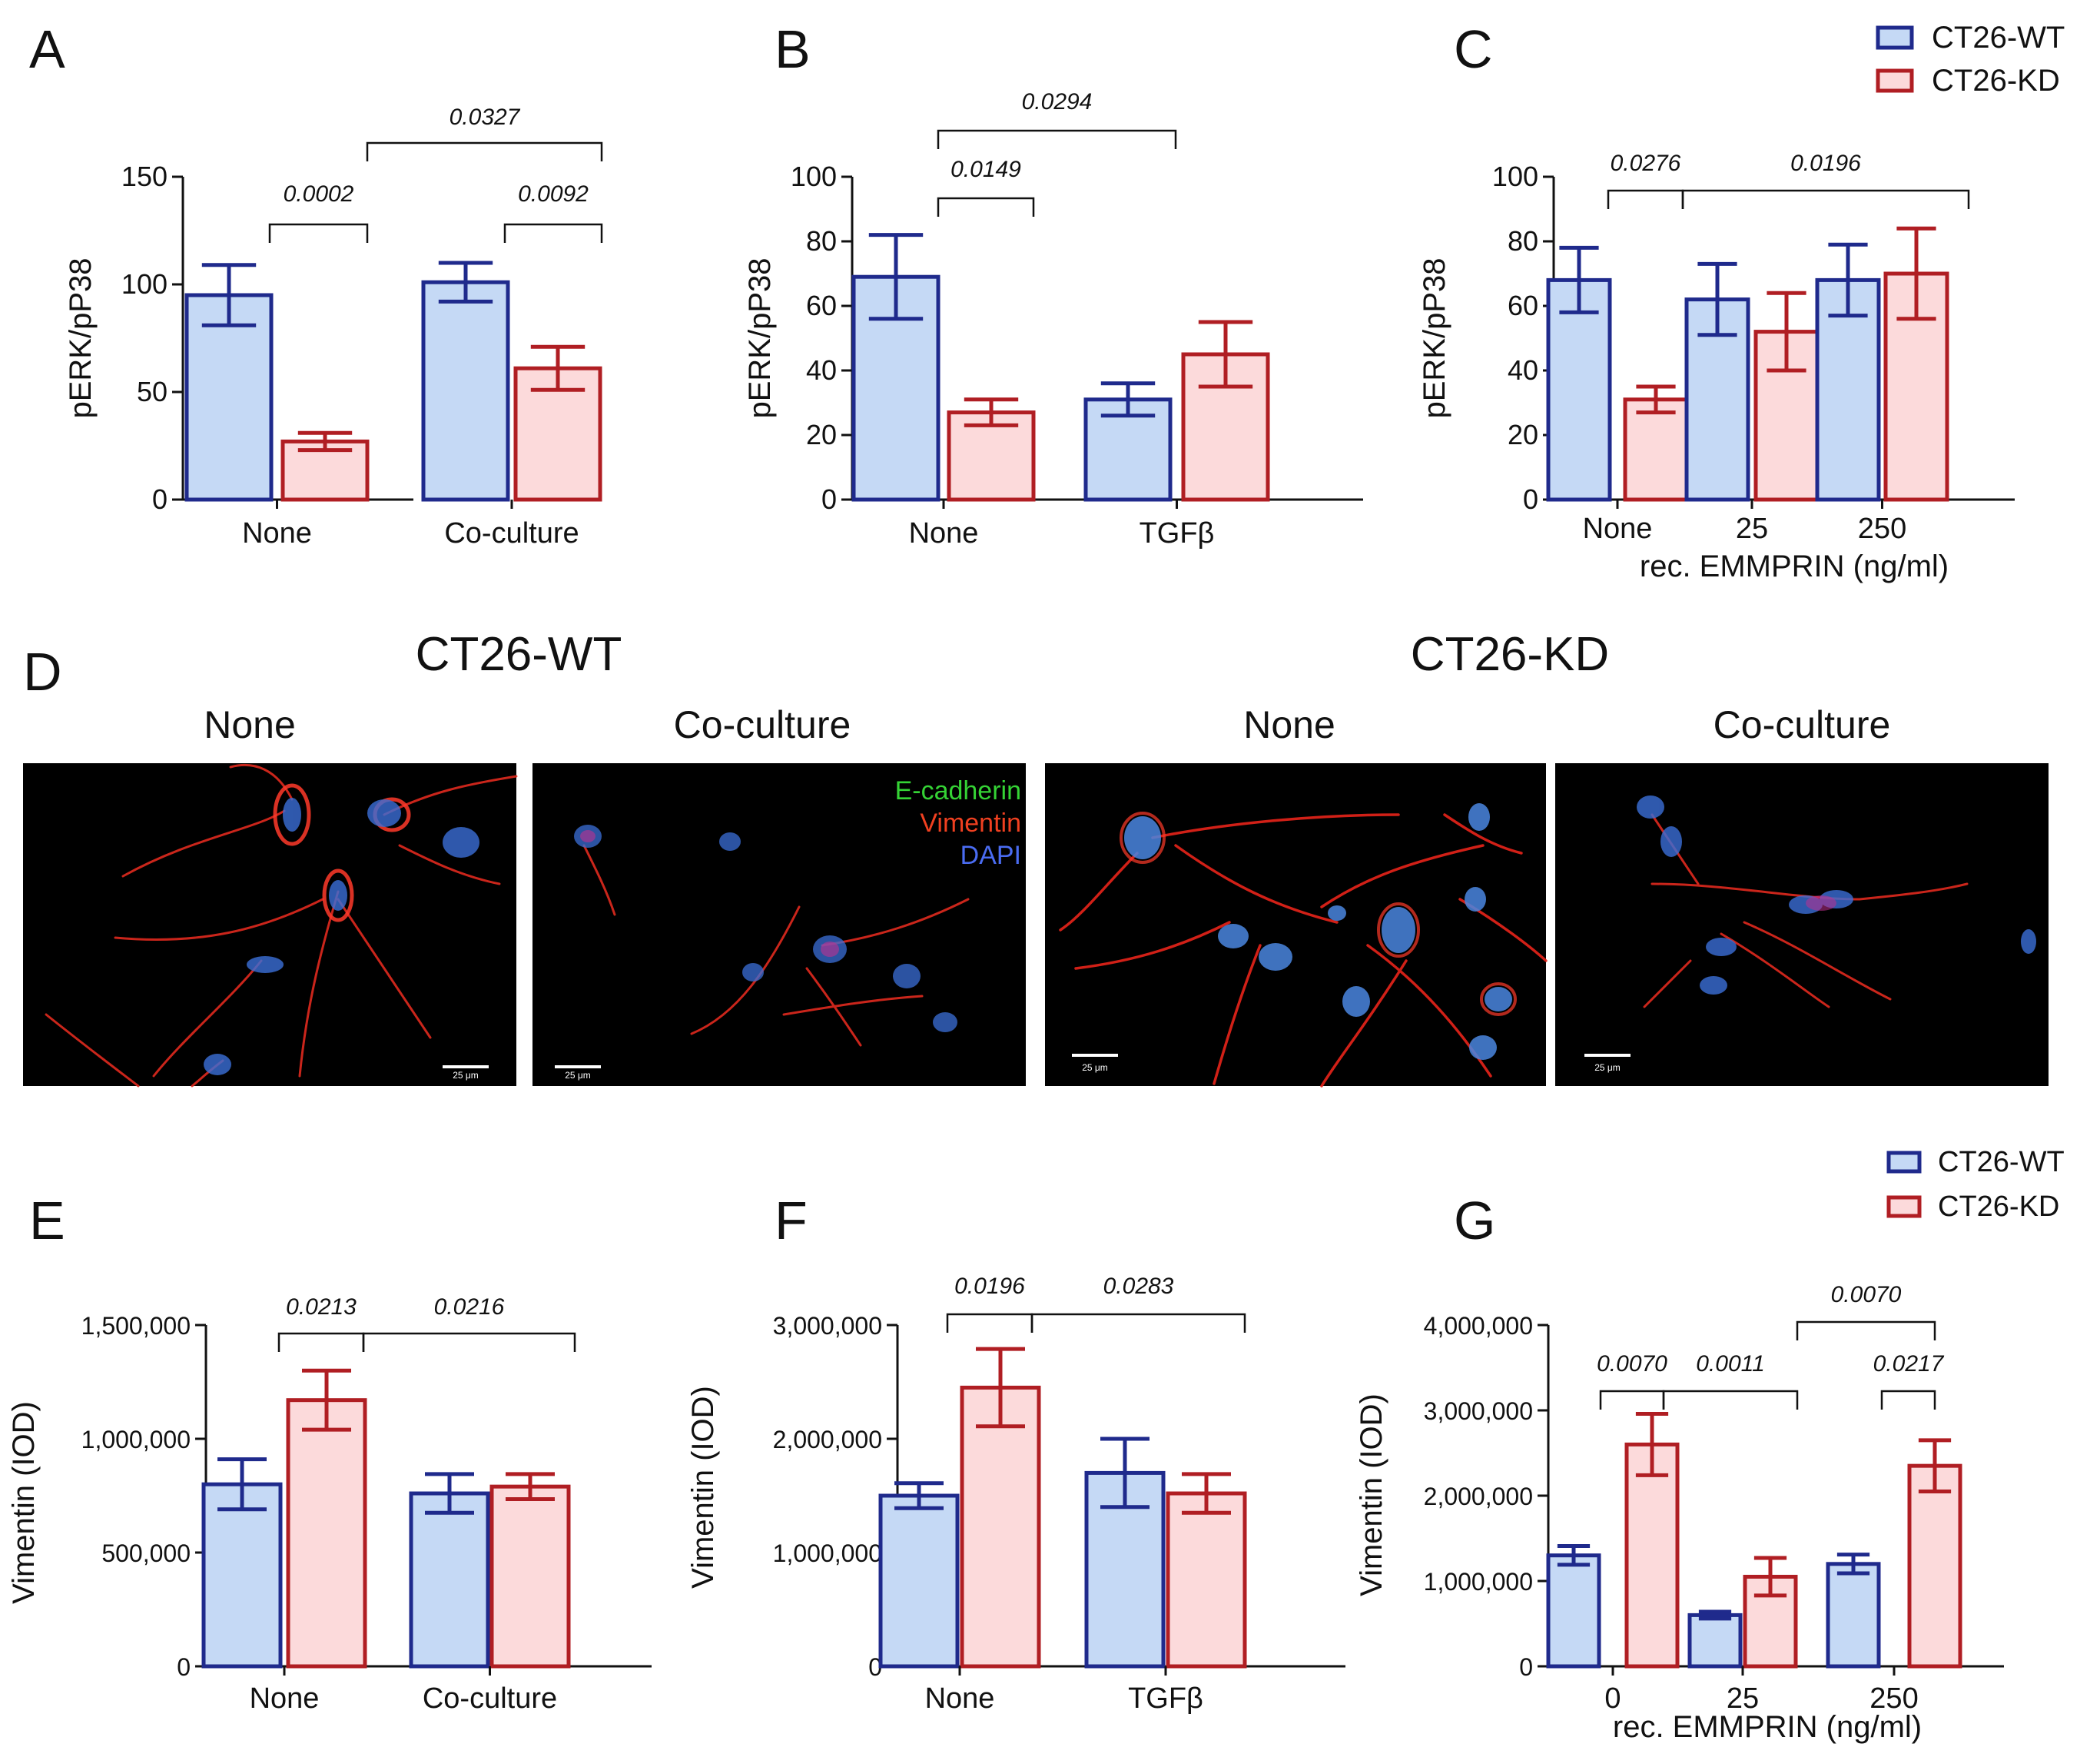 The width and height of the screenshot is (2100, 1757). What do you see at coordinates (991, 855) in the screenshot?
I see `stain-label-dapi: DAPI` at bounding box center [991, 855].